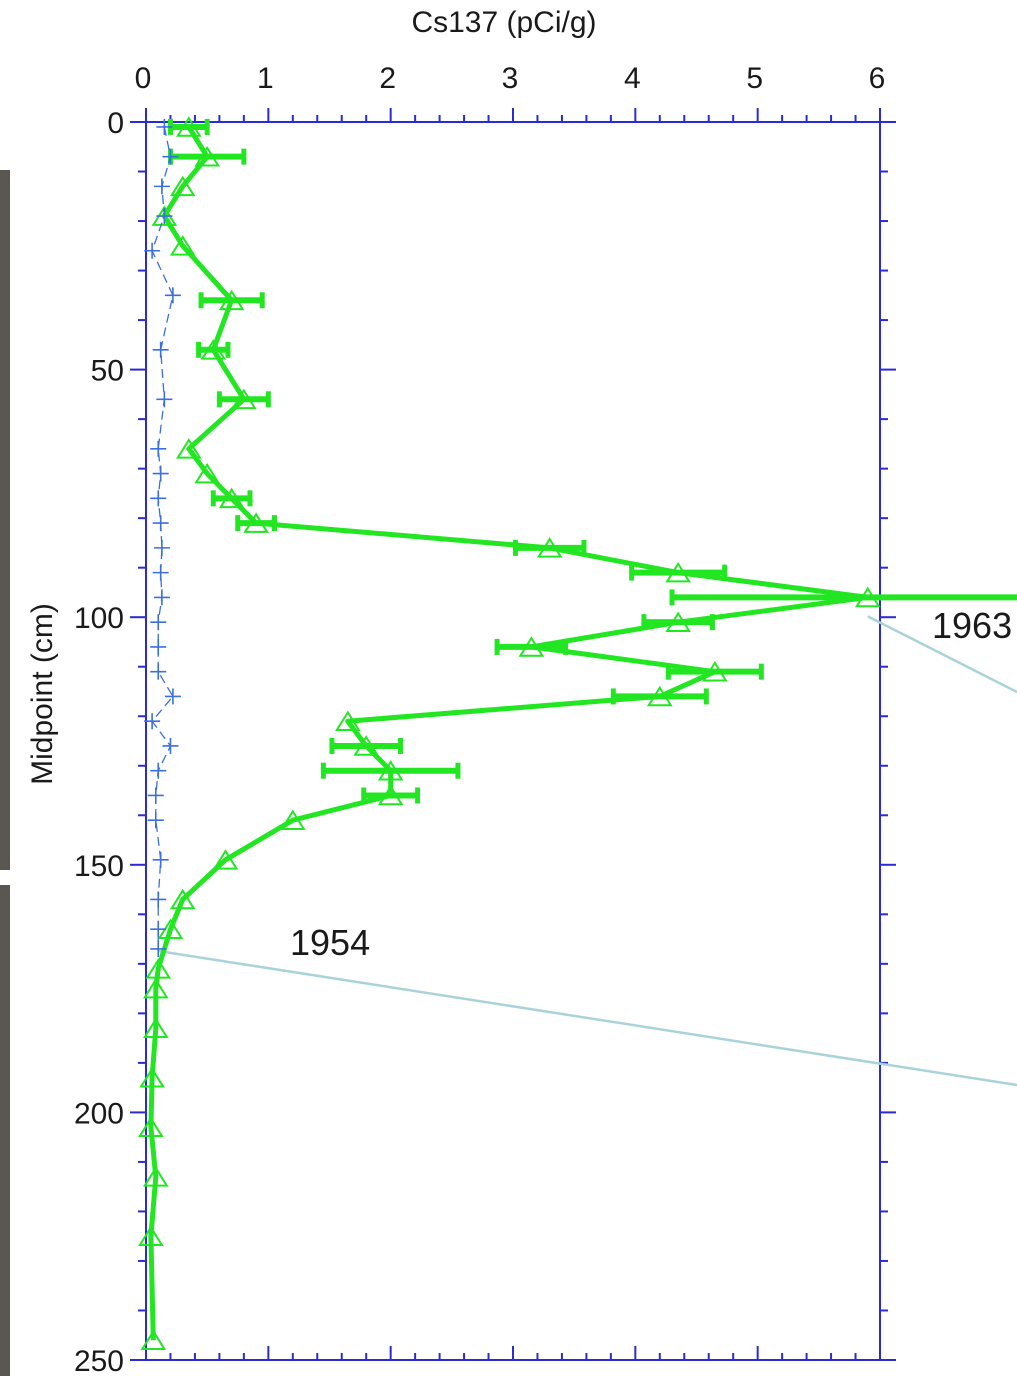  Describe the element at coordinates (330, 942) in the screenshot. I see `annotation-1954: 1954` at that location.